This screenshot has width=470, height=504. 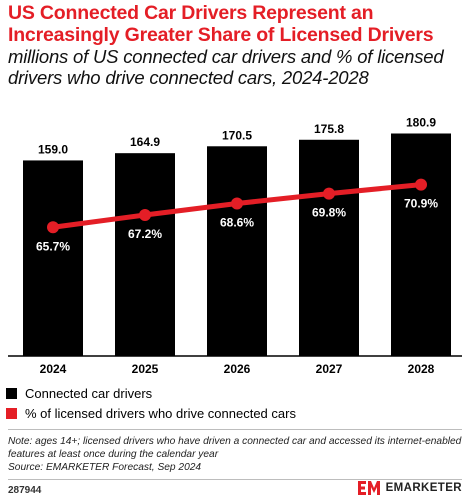 What do you see at coordinates (25, 490) in the screenshot?
I see `chart-id: 287944` at bounding box center [25, 490].